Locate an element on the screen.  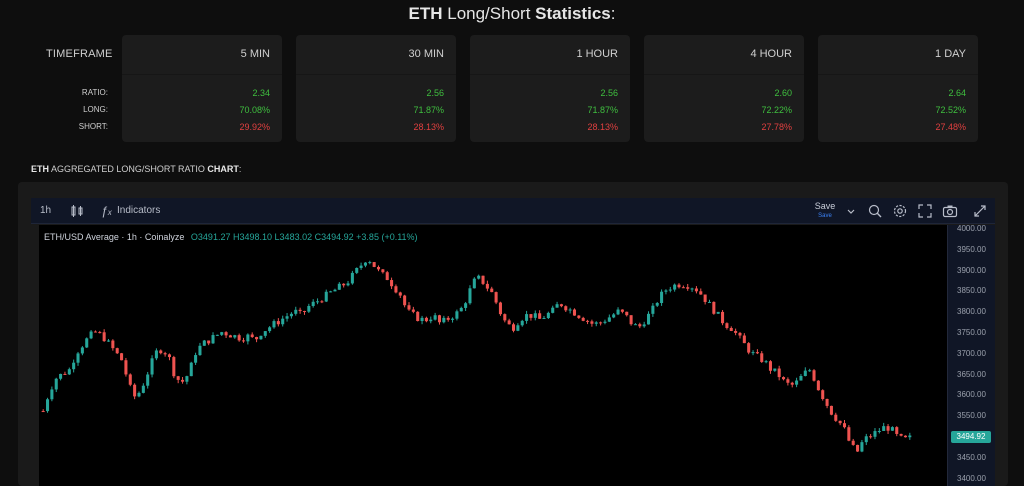
chart-toolbar: 1h ƒx Indicators Save Save is located at coordinates (513, 211).